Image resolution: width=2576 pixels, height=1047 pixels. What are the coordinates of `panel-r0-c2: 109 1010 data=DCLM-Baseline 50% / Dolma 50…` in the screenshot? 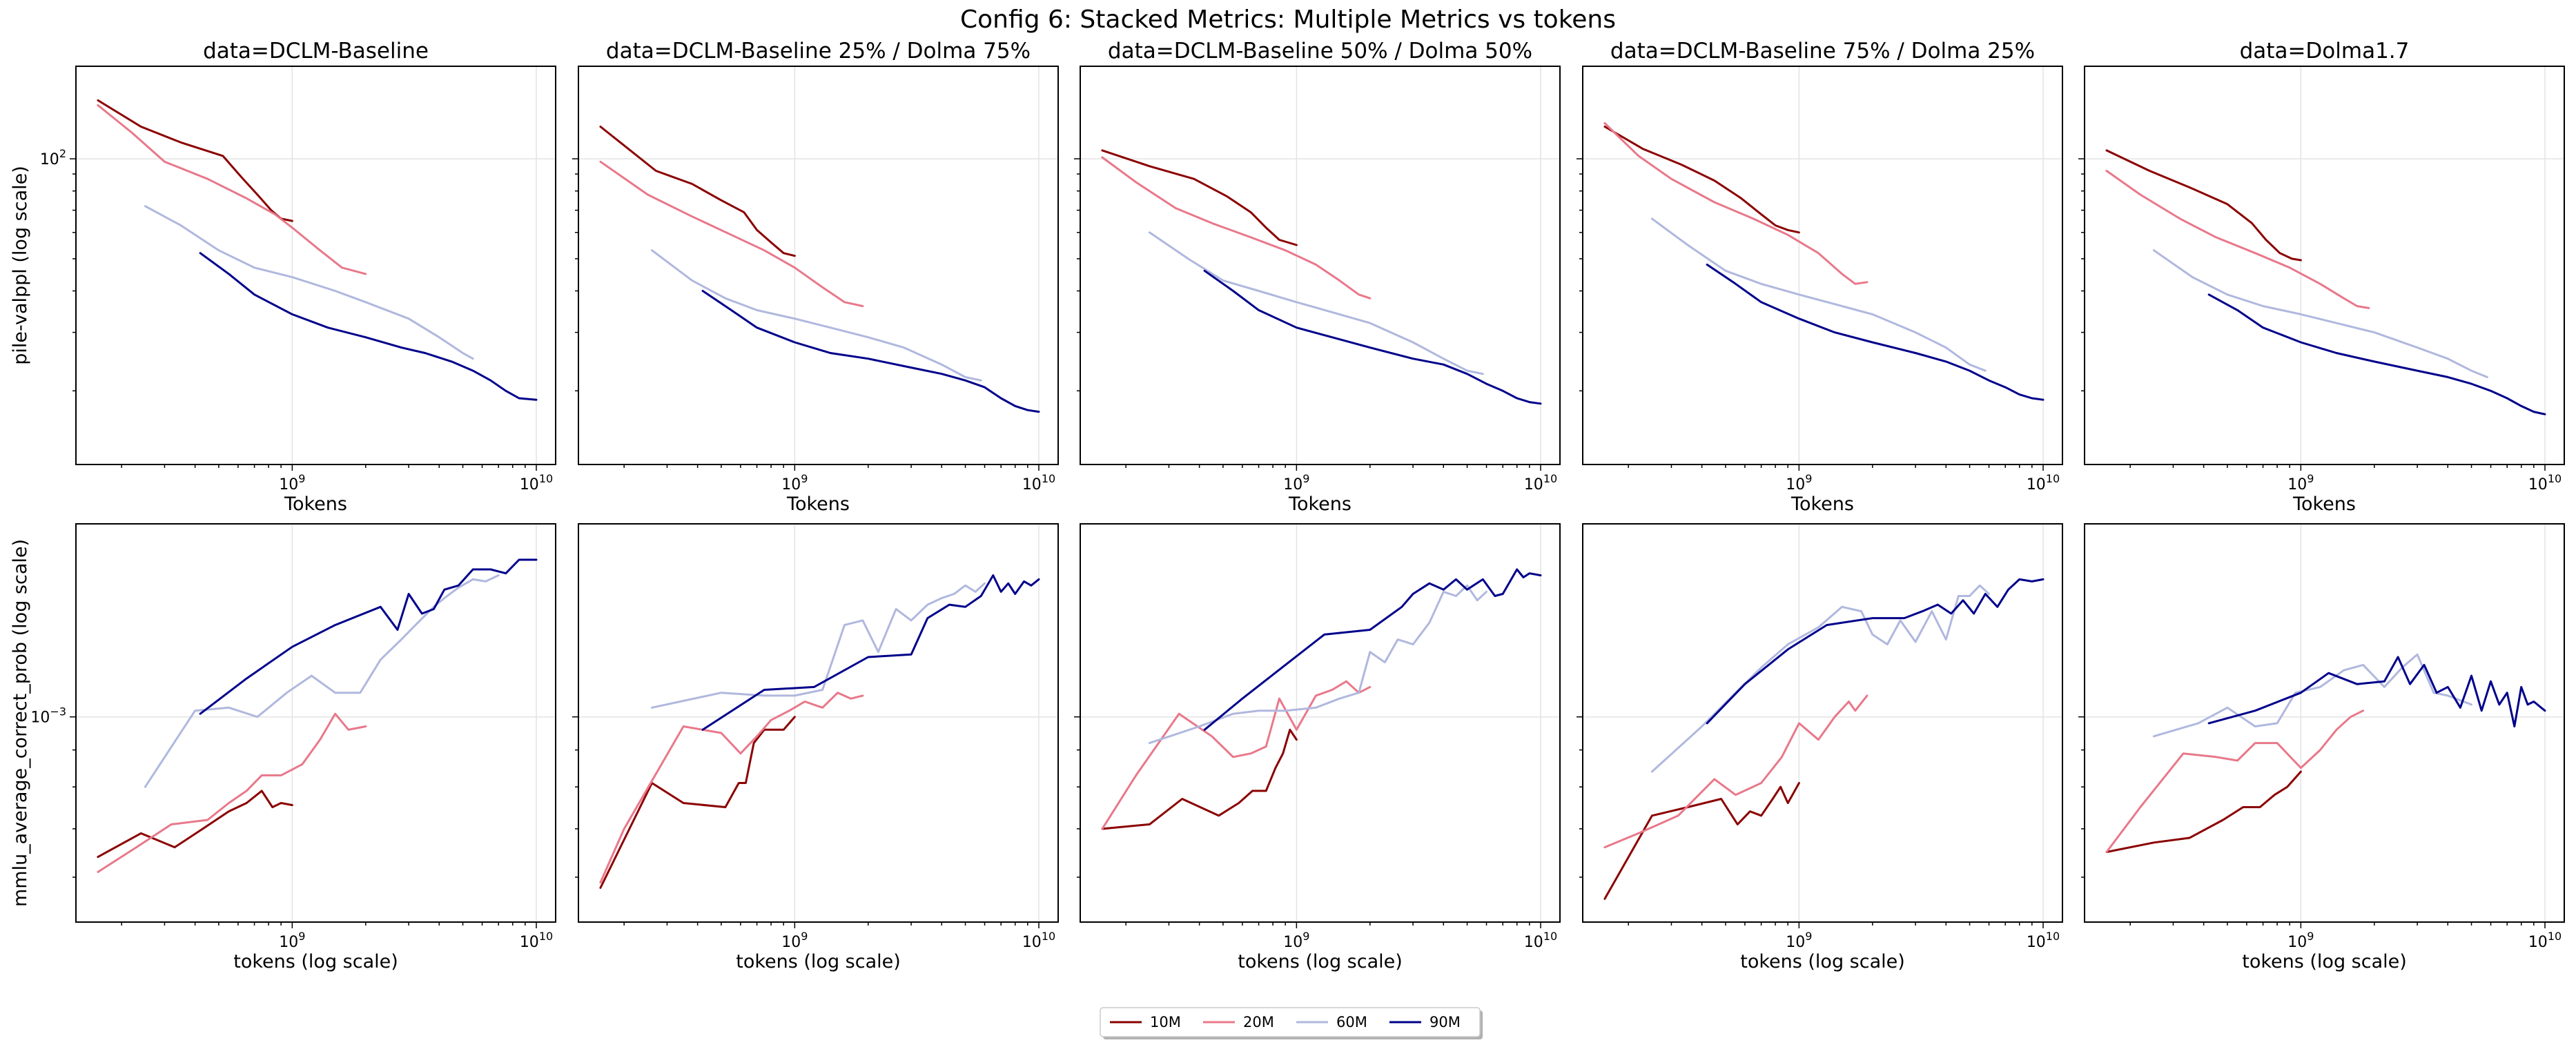 It's located at (1317, 277).